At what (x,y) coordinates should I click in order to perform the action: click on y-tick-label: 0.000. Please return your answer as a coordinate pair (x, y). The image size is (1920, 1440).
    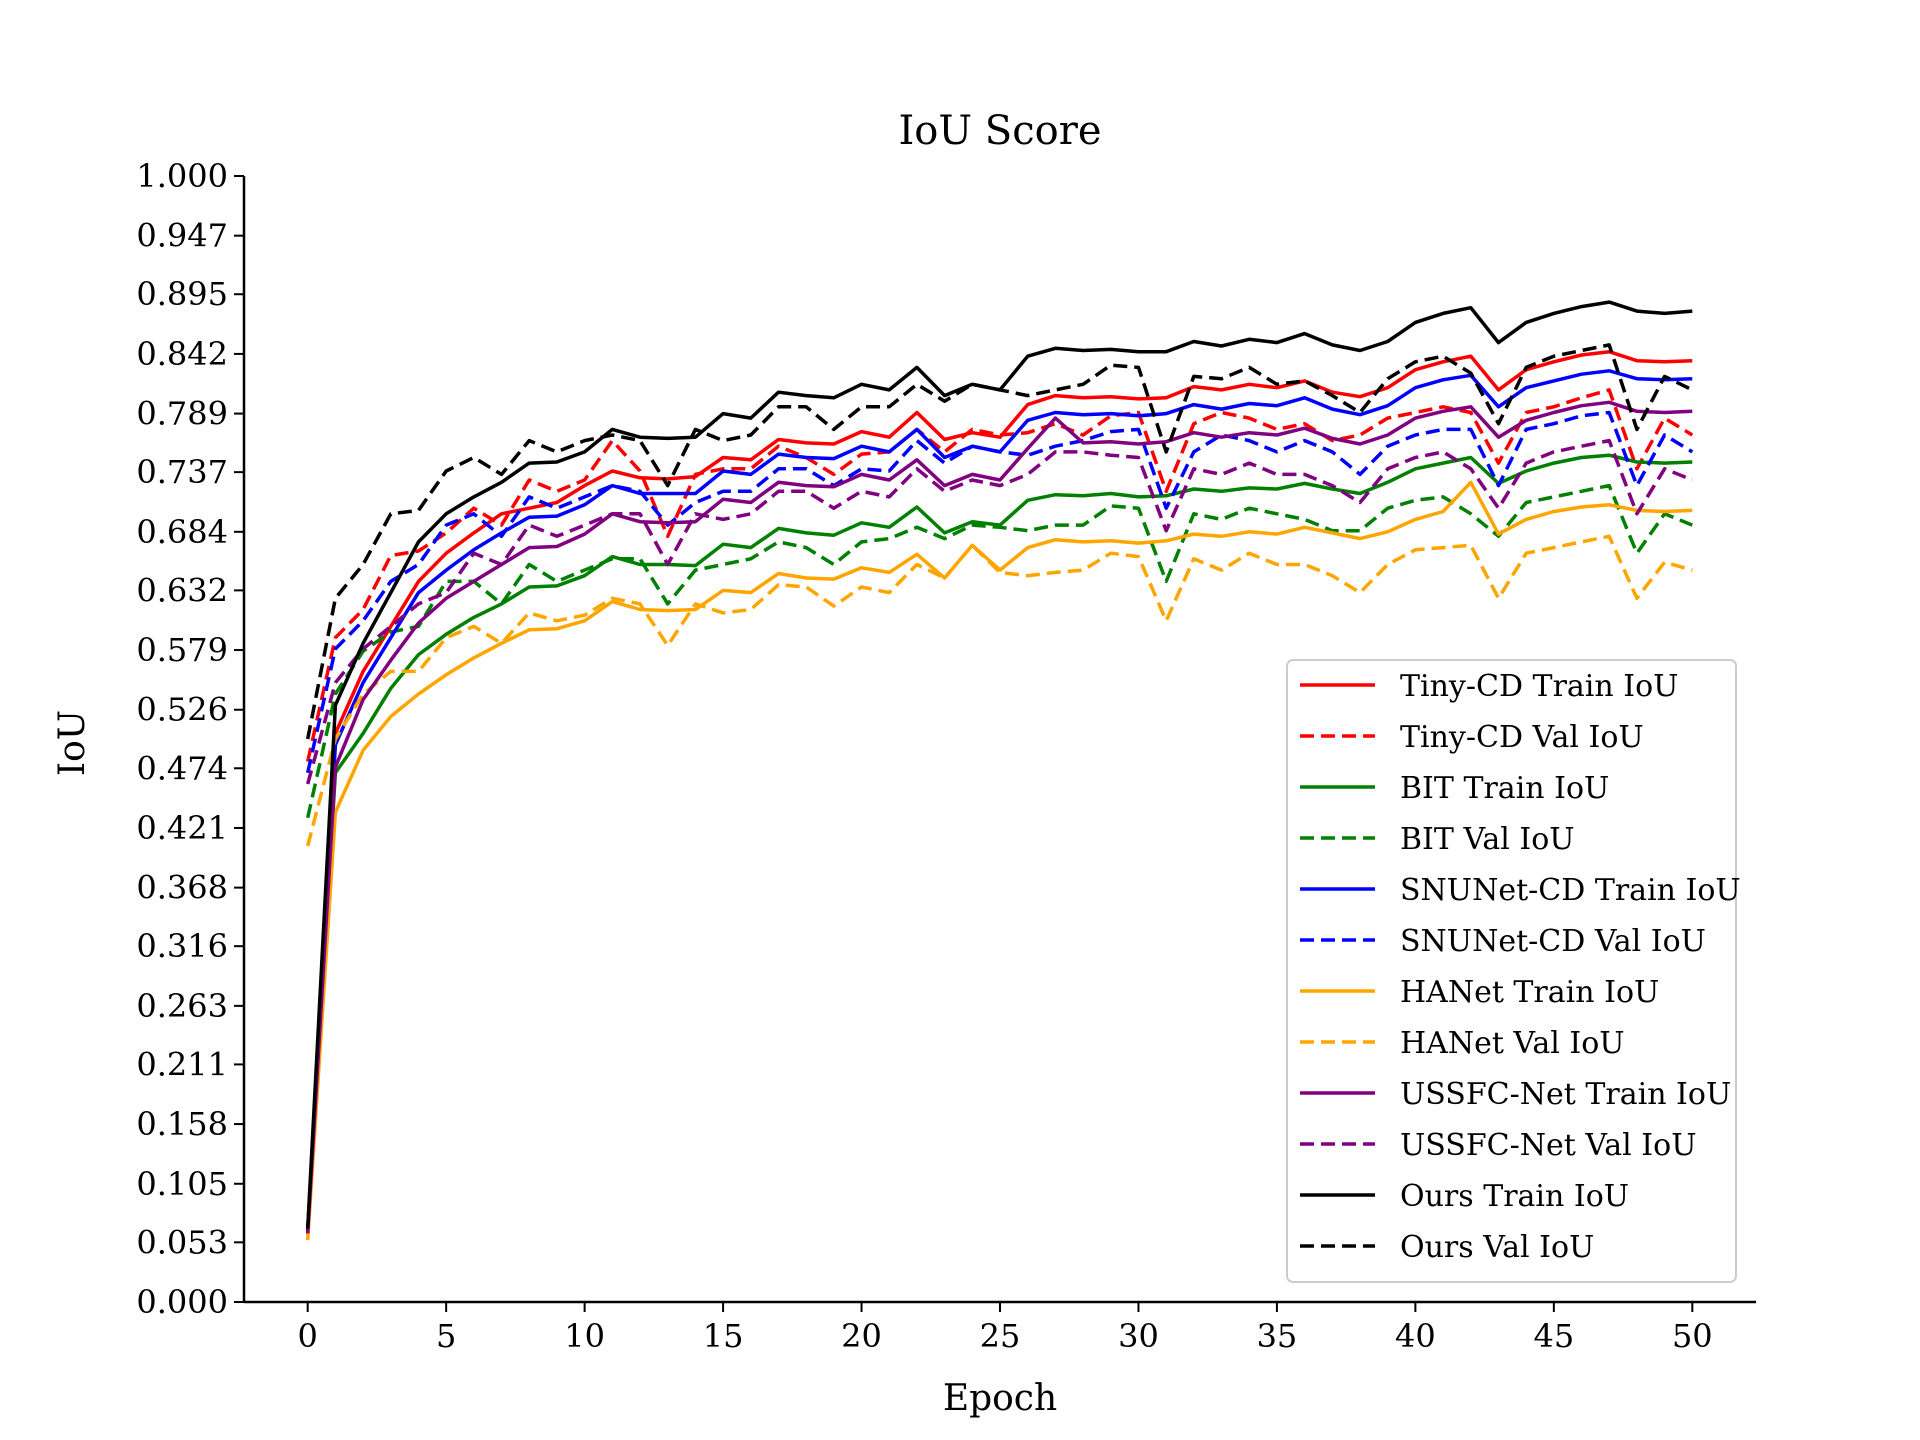
    Looking at the image, I should click on (182, 1302).